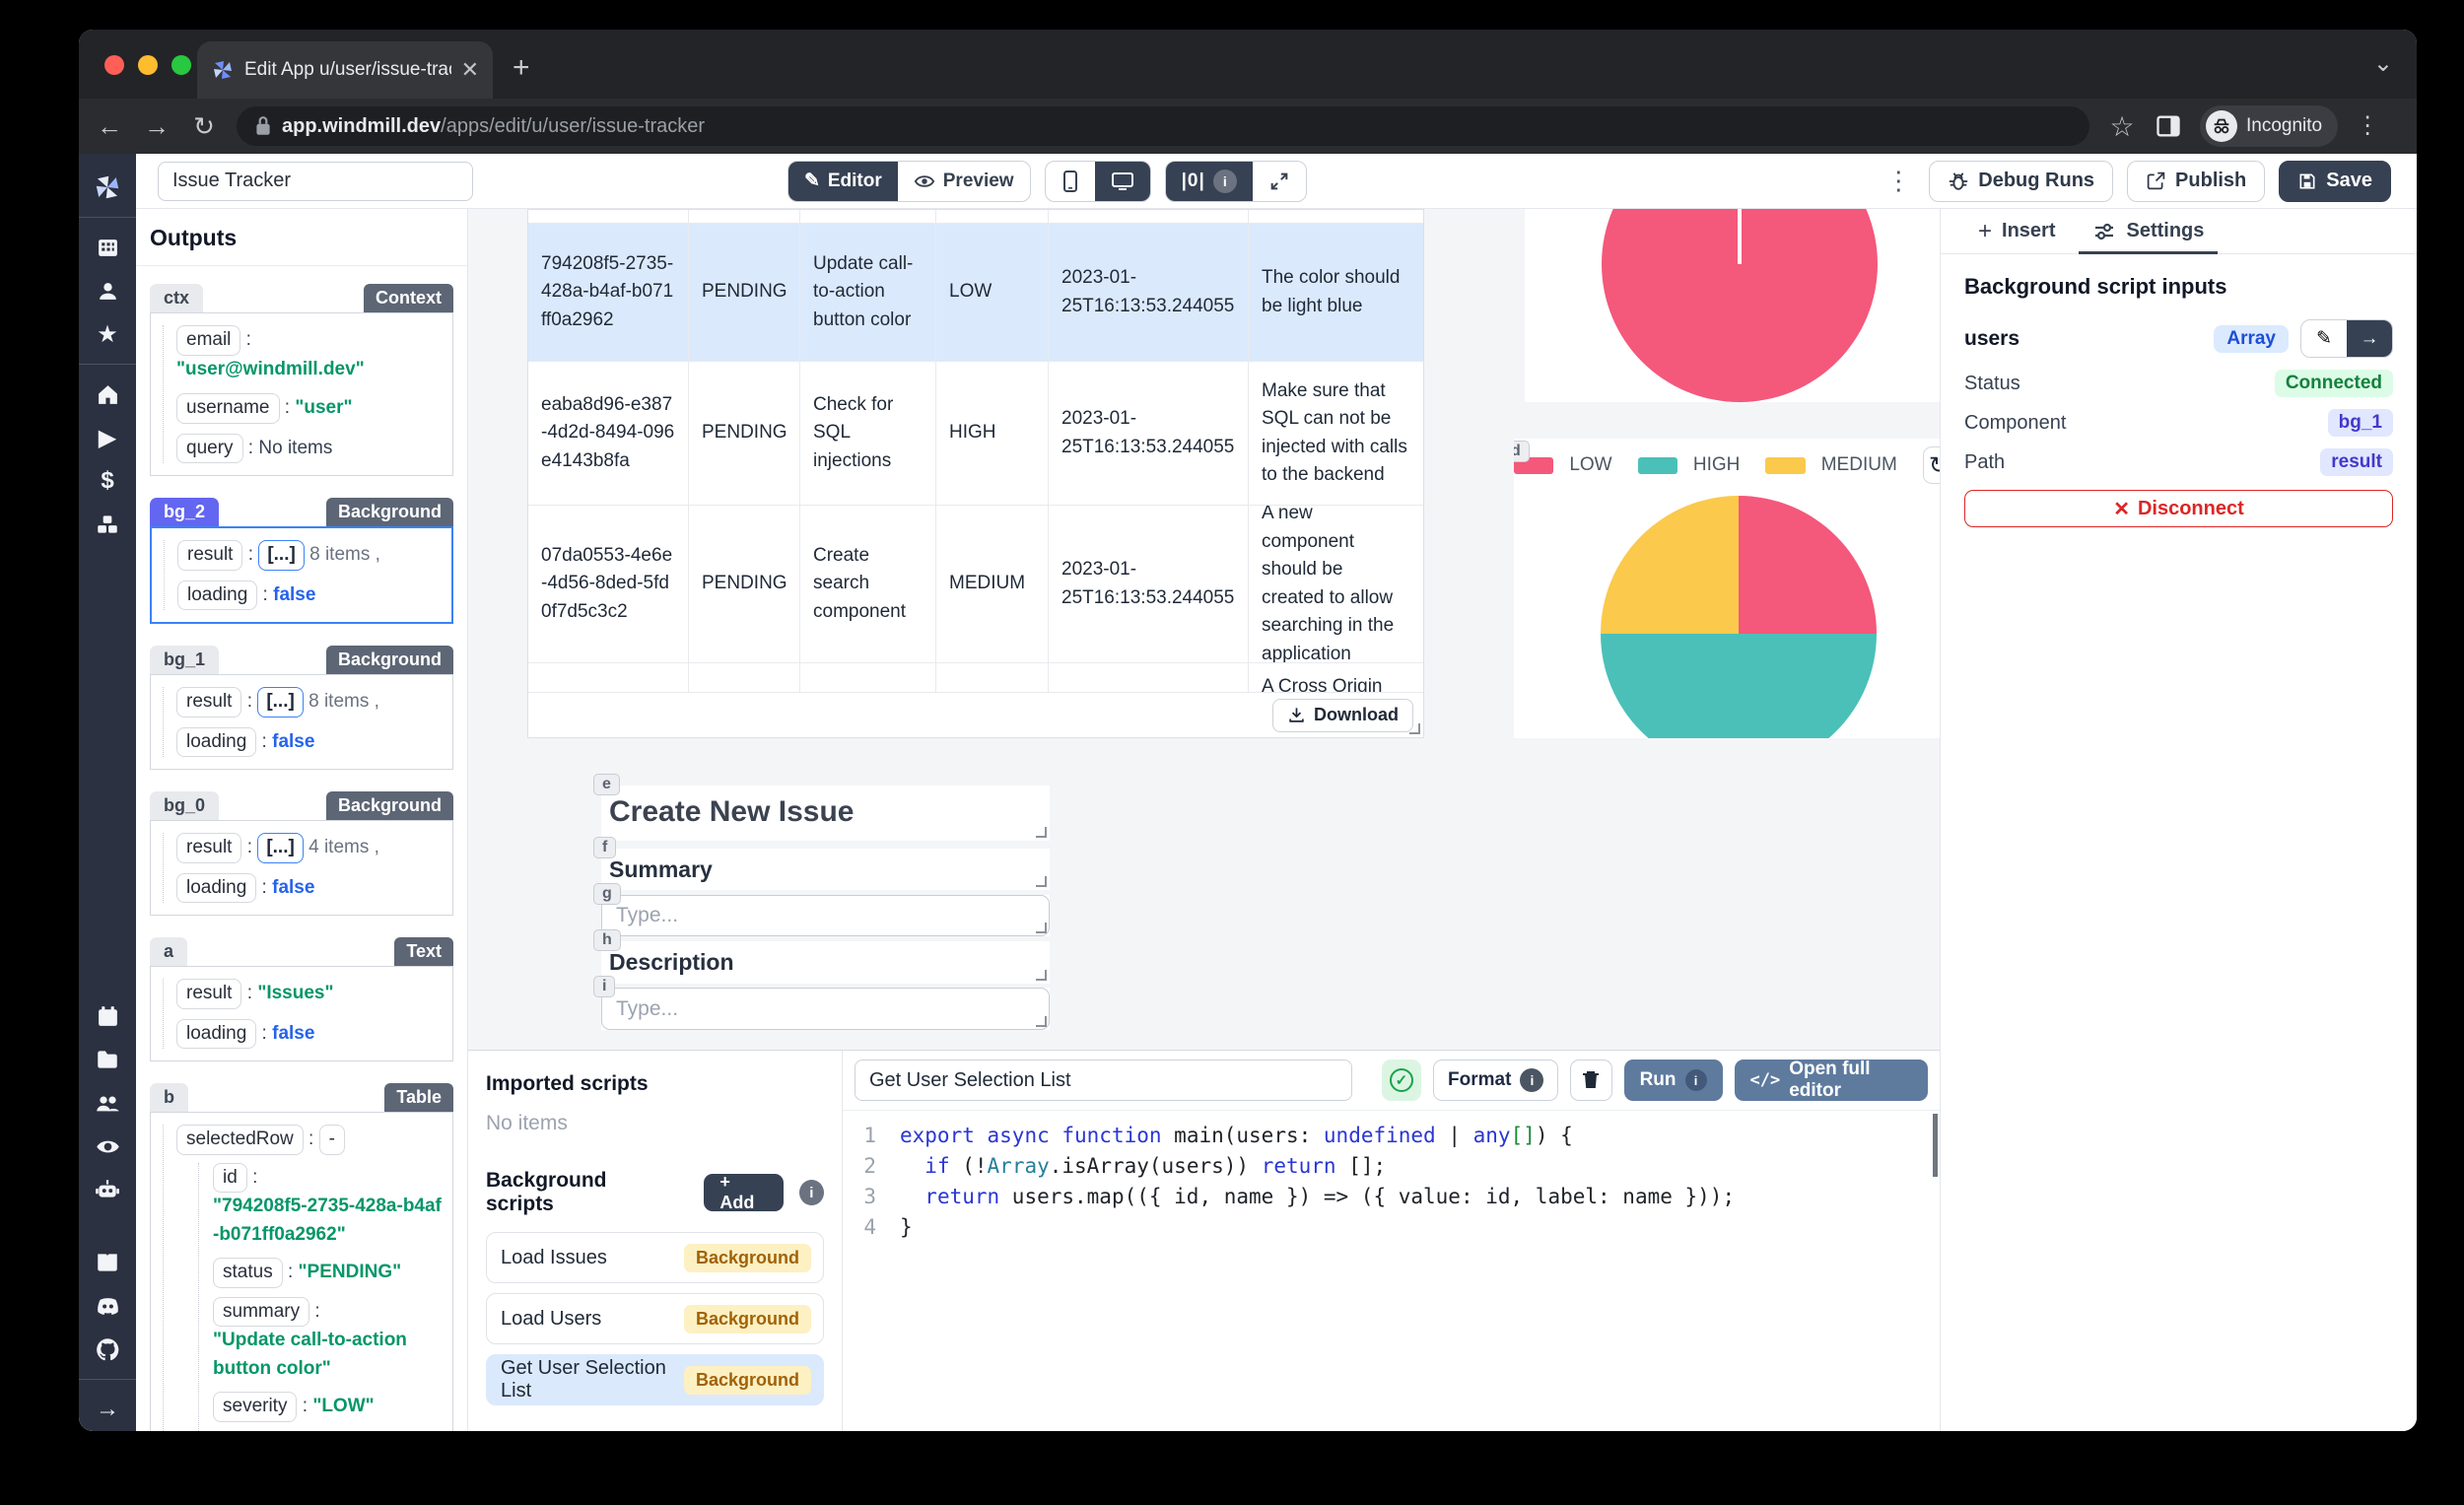 This screenshot has width=2464, height=1505. What do you see at coordinates (2017, 230) in the screenshot?
I see `tab-insert: + Insert` at bounding box center [2017, 230].